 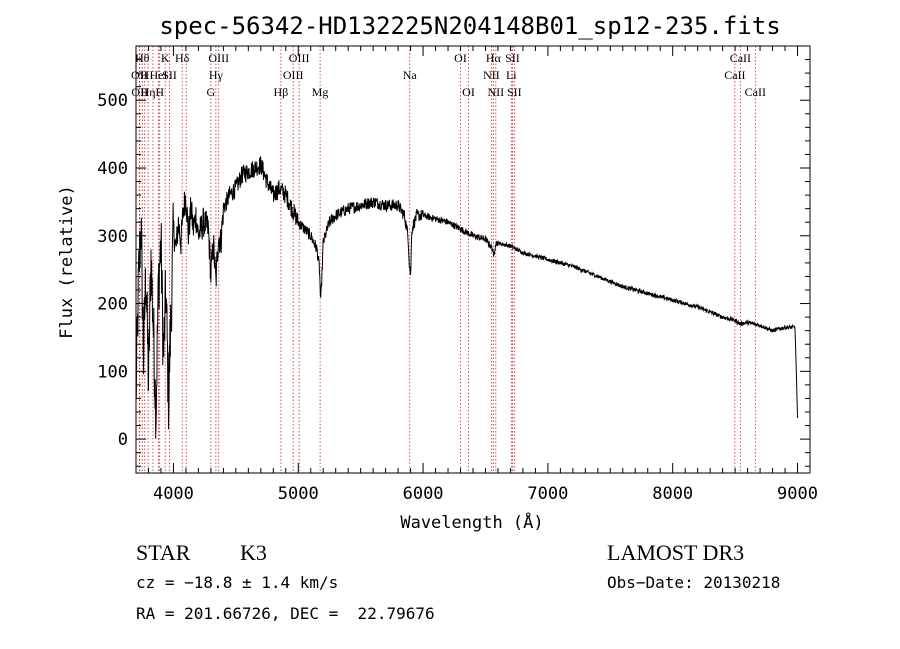 I want to click on line-marker-label-22: NII, so click(x=491, y=75).